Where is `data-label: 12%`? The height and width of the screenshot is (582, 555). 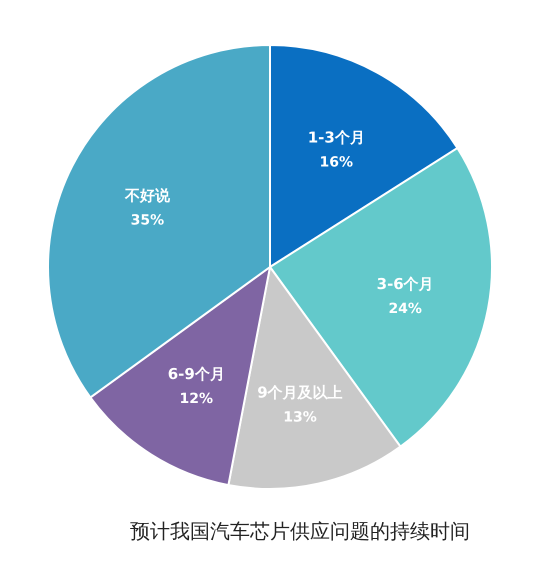 data-label: 12% is located at coordinates (196, 399).